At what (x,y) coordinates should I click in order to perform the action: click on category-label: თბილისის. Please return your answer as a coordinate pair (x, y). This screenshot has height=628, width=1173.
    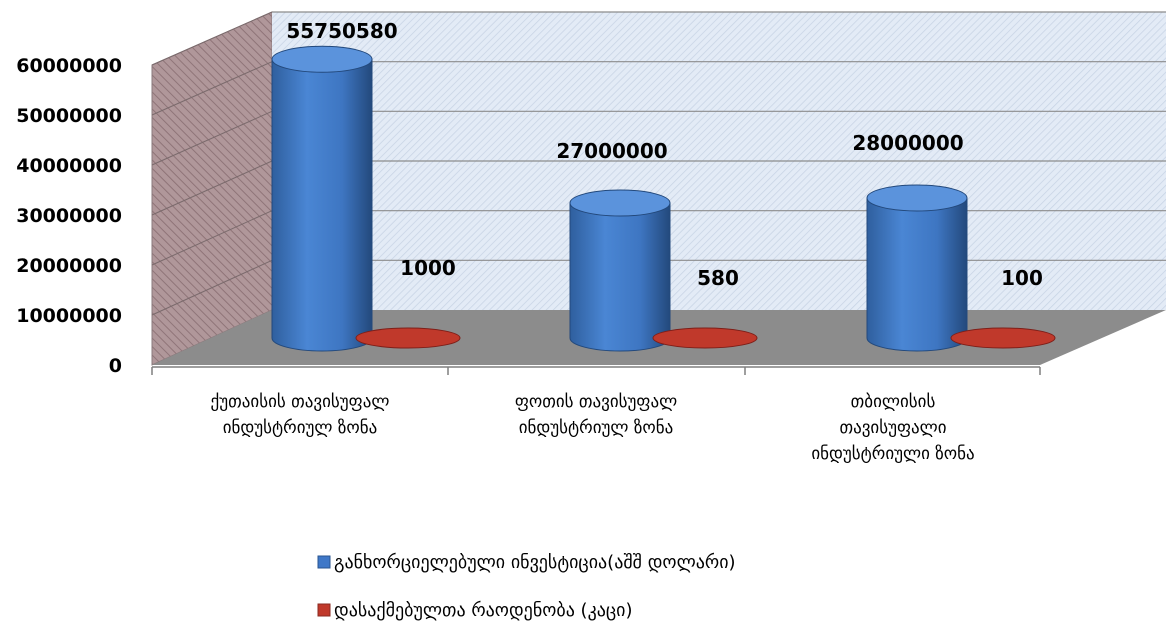
    Looking at the image, I should click on (893, 402).